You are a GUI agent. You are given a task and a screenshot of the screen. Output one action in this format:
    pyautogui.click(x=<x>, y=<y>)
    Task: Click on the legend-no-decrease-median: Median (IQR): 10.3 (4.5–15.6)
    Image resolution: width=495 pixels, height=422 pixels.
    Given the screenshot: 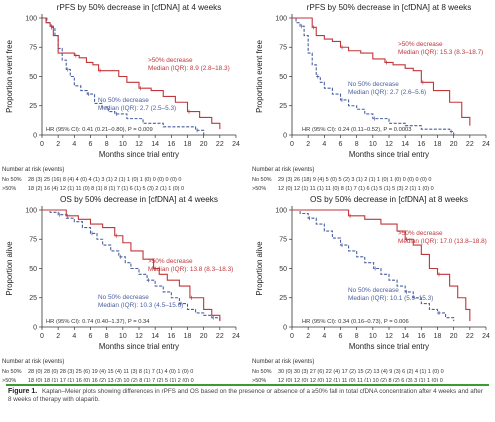 What is the action you would take?
    pyautogui.click(x=140, y=305)
    